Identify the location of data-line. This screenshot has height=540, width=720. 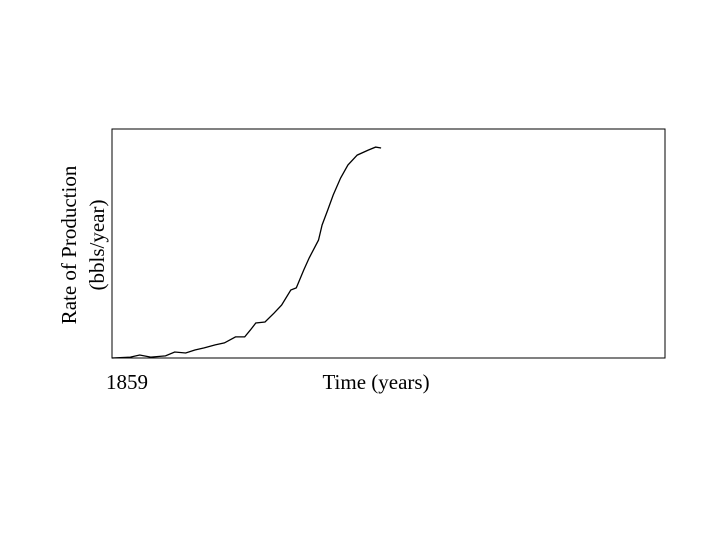
(246, 252).